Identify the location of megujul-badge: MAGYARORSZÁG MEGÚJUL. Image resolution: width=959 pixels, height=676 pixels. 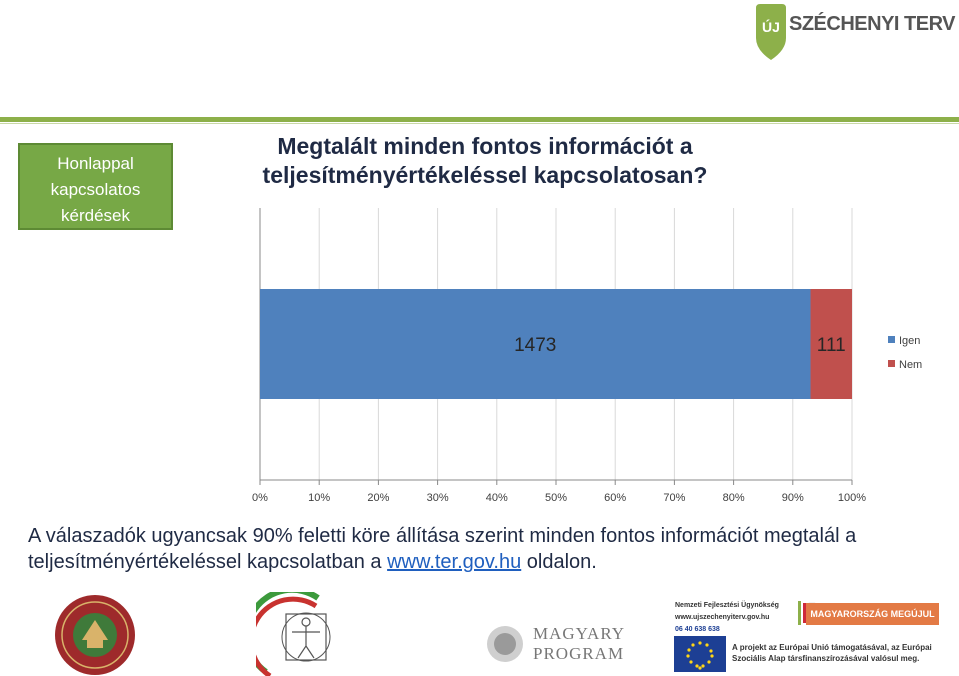
(872, 614).